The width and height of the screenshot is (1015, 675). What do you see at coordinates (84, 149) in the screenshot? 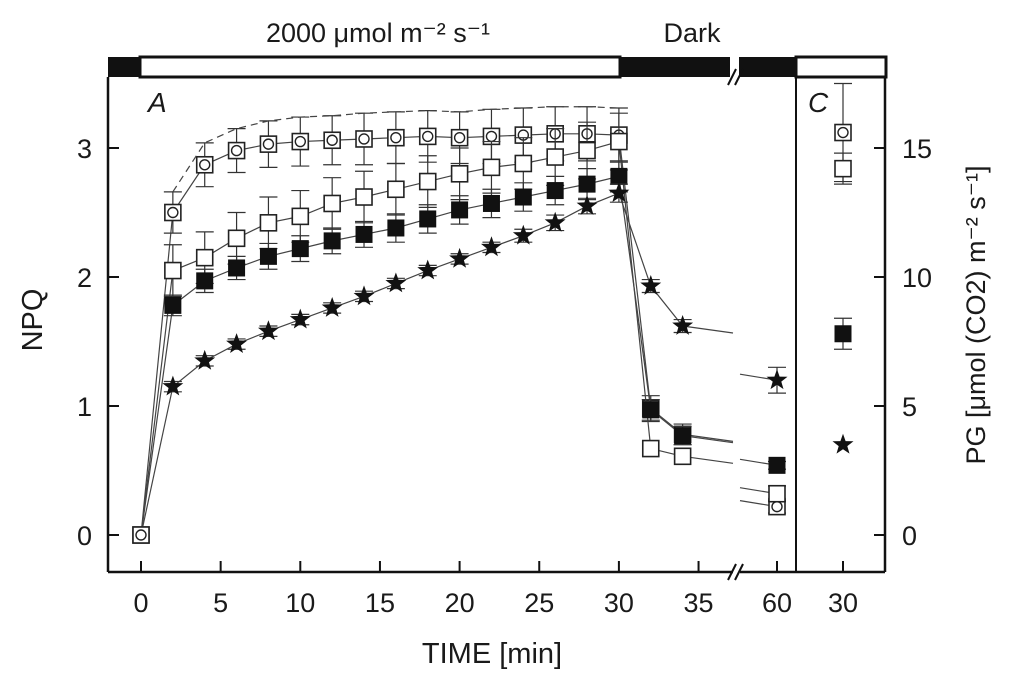
I see `y-tick-label: 3` at bounding box center [84, 149].